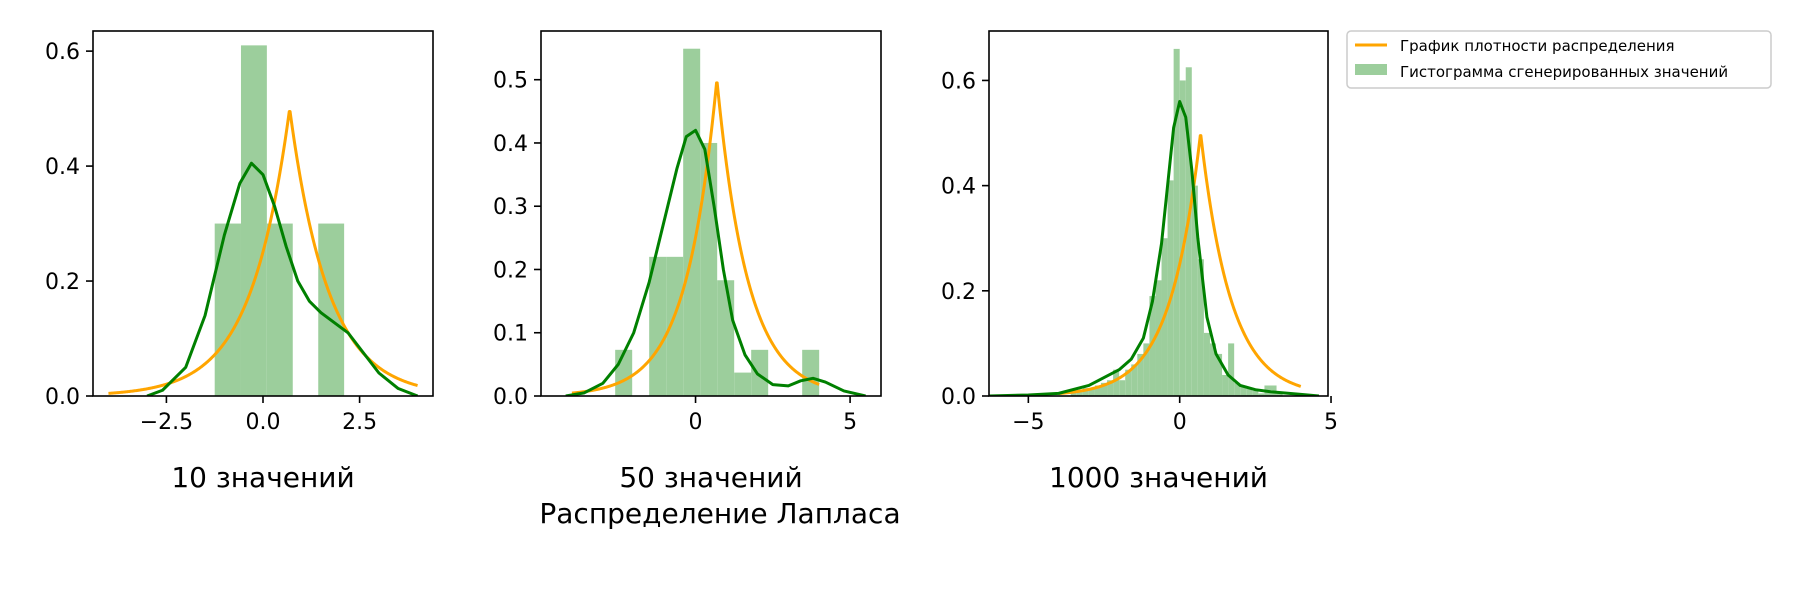  What do you see at coordinates (710, 477) in the screenshot?
I see `subplot-title: 50 значений` at bounding box center [710, 477].